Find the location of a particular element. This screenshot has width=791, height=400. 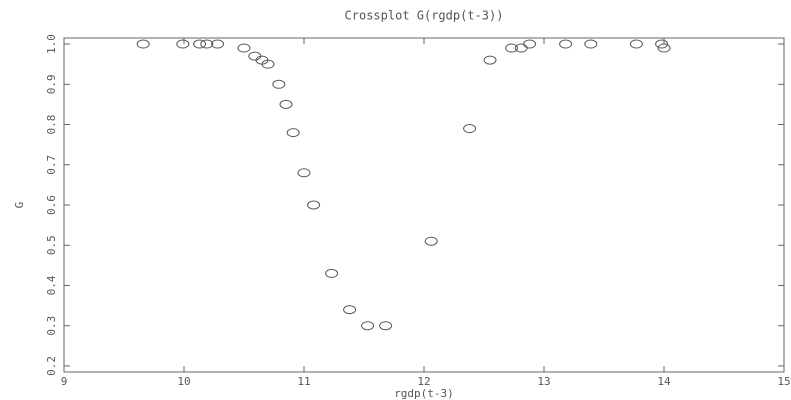

x-tick-label: 12 is located at coordinates (423, 381).